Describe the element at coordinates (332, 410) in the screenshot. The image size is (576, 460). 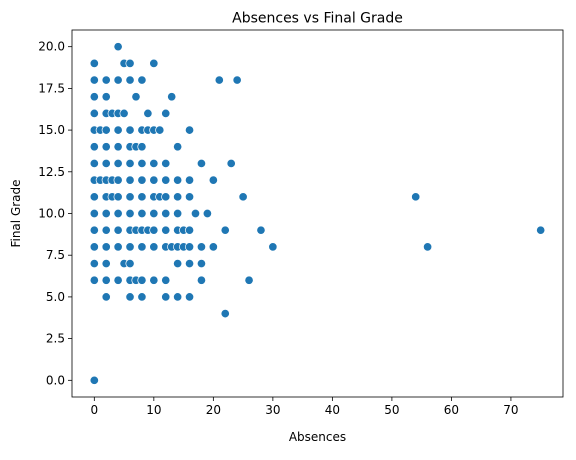
I see `x-tick-label: 40` at that location.